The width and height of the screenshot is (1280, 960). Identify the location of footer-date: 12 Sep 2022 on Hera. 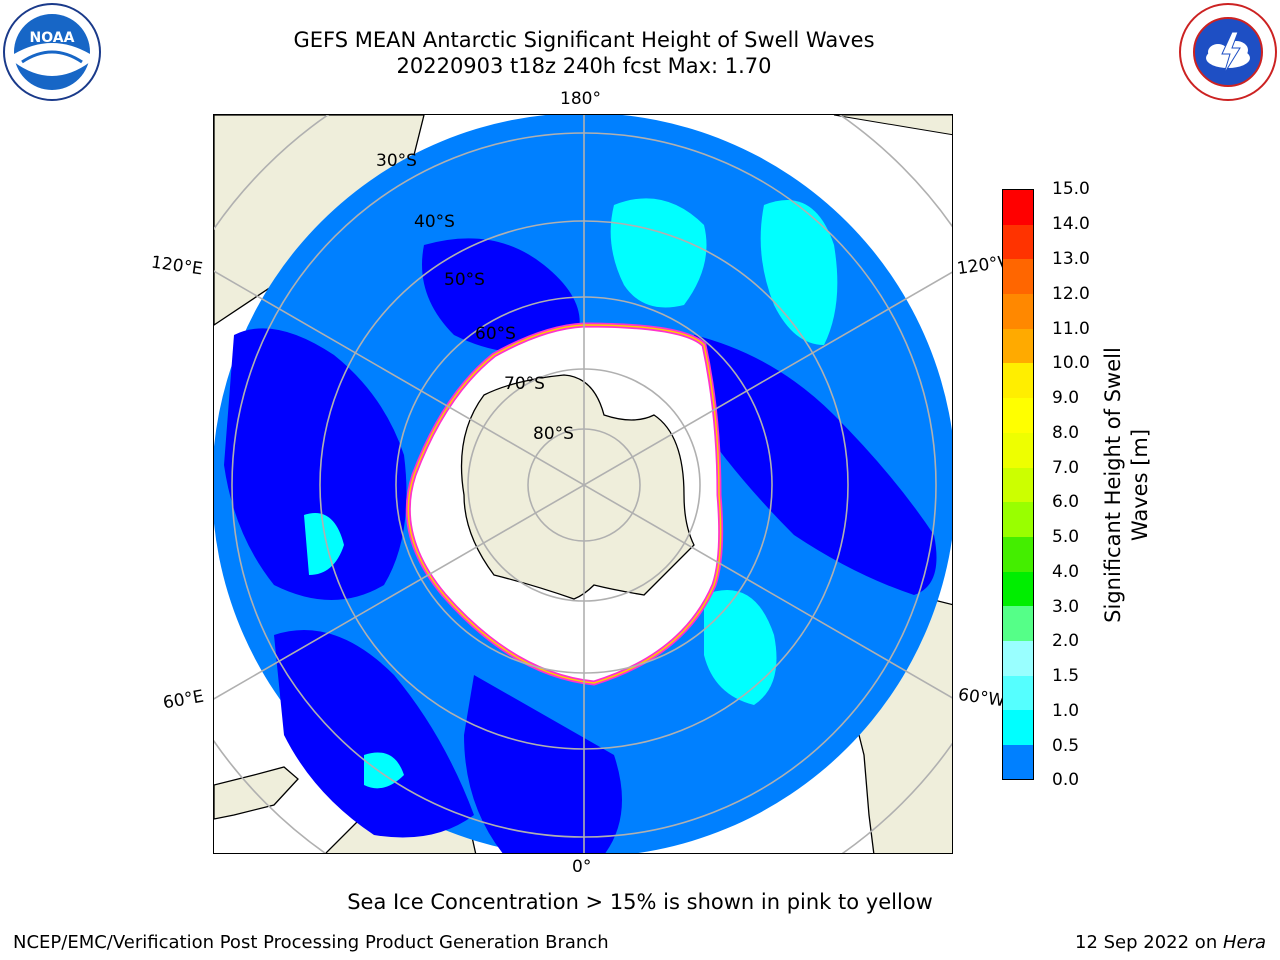
(1170, 942).